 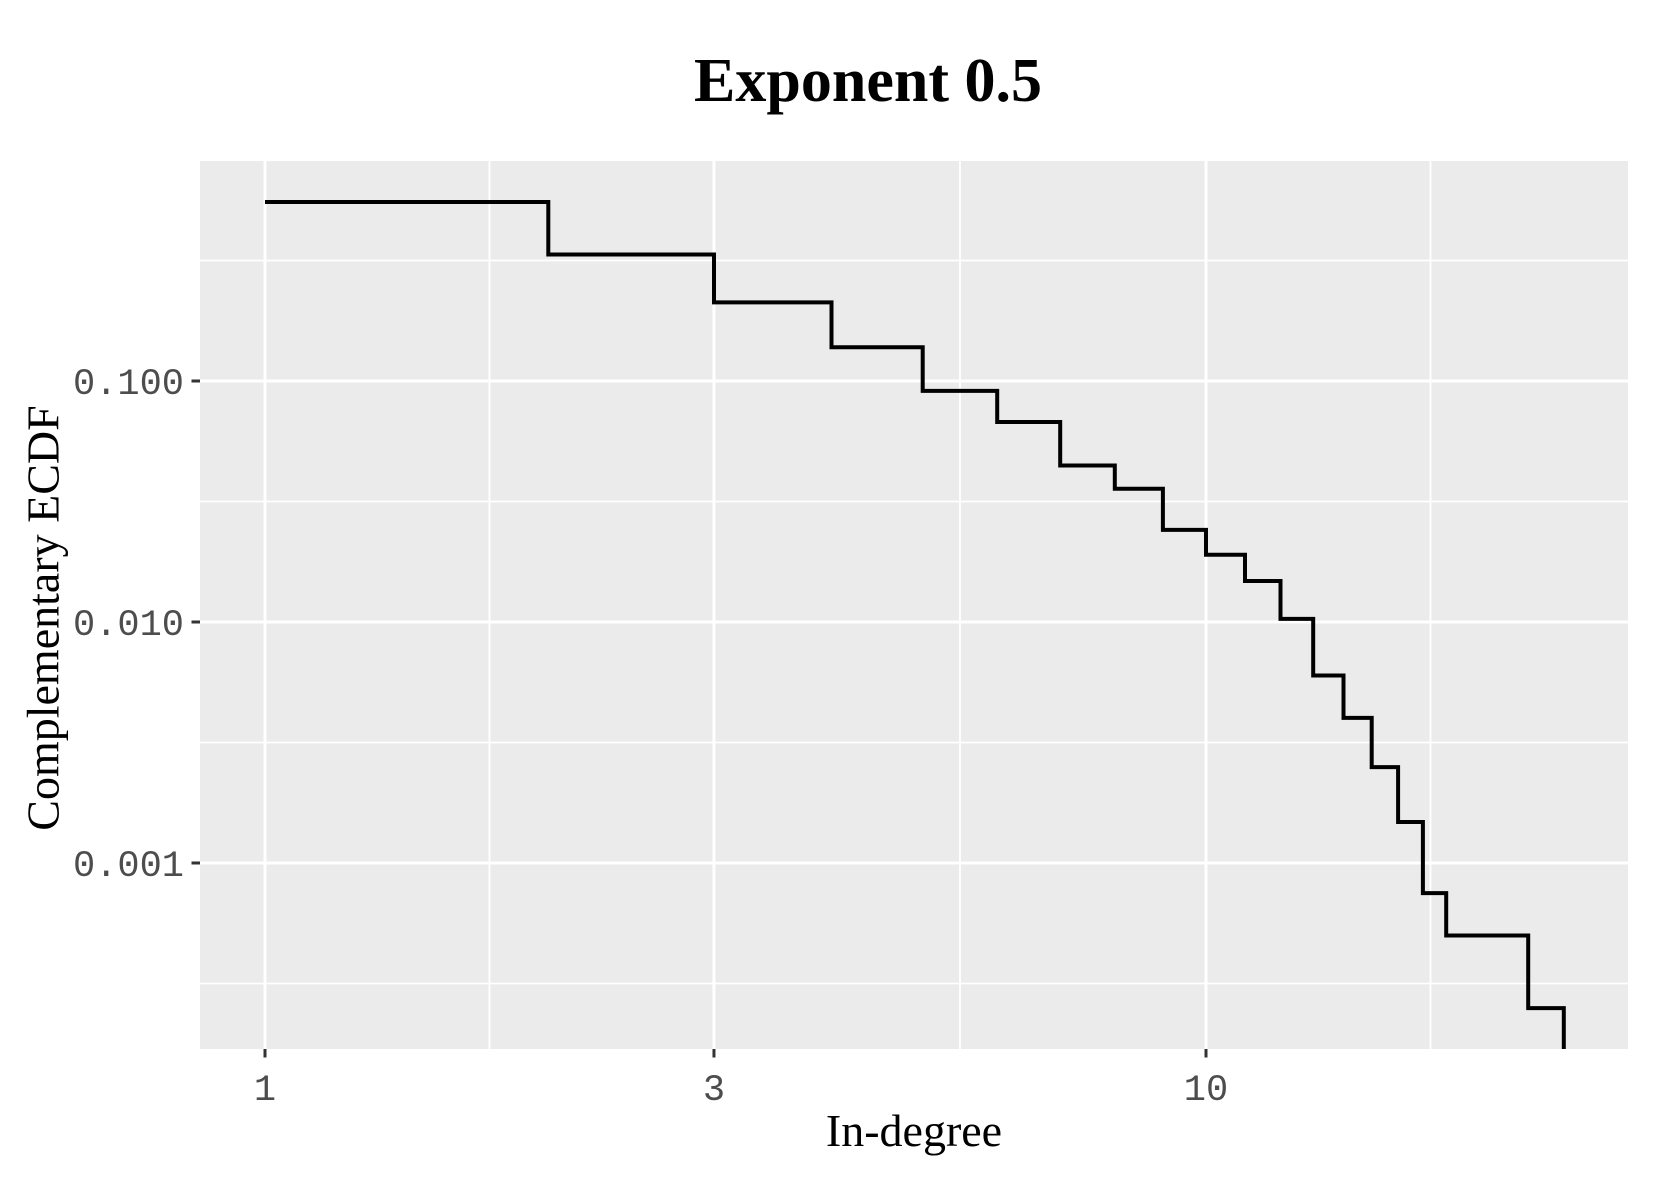 I want to click on plot-title: Exponent 0.5, so click(x=868, y=81).